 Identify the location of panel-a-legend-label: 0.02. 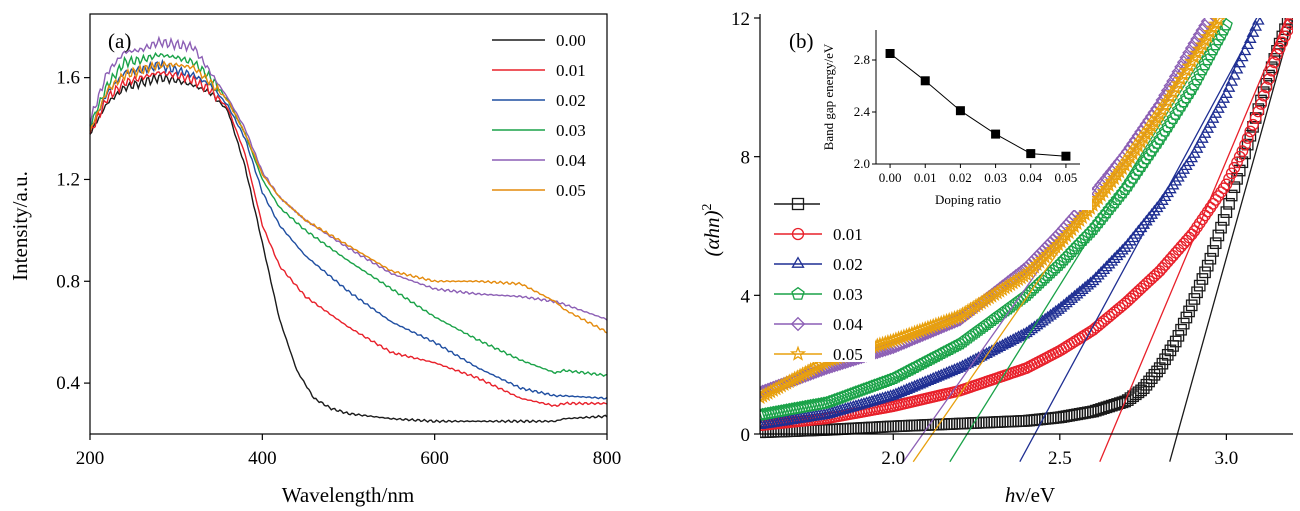
(571, 100).